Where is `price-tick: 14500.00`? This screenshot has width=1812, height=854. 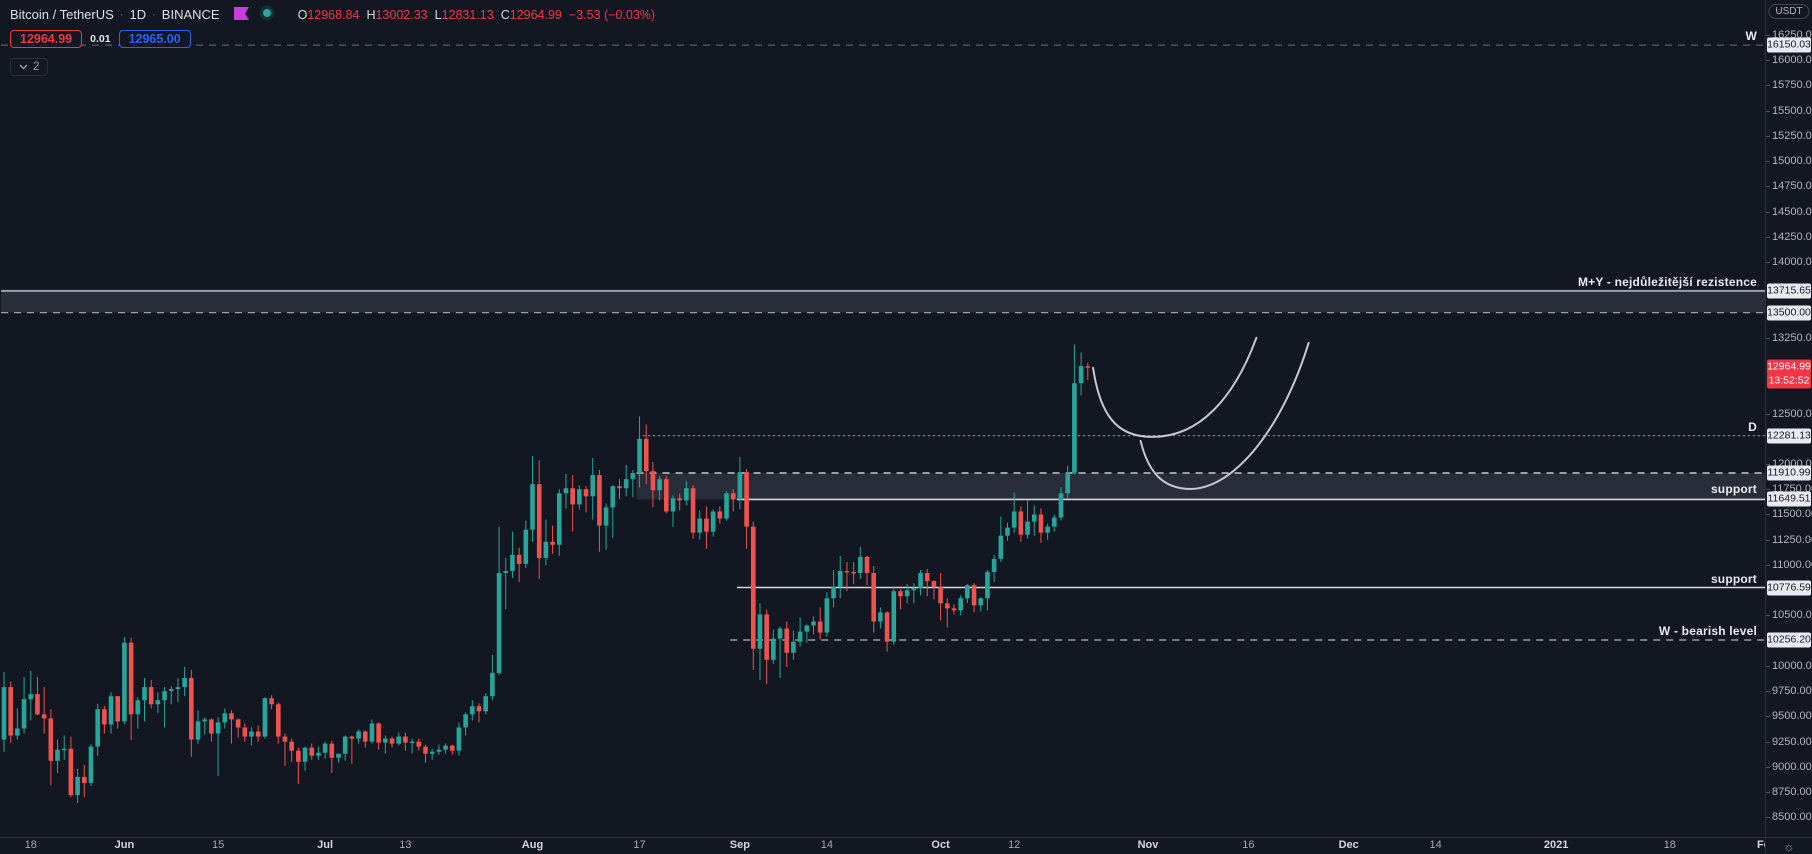 price-tick: 14500.00 is located at coordinates (1789, 212).